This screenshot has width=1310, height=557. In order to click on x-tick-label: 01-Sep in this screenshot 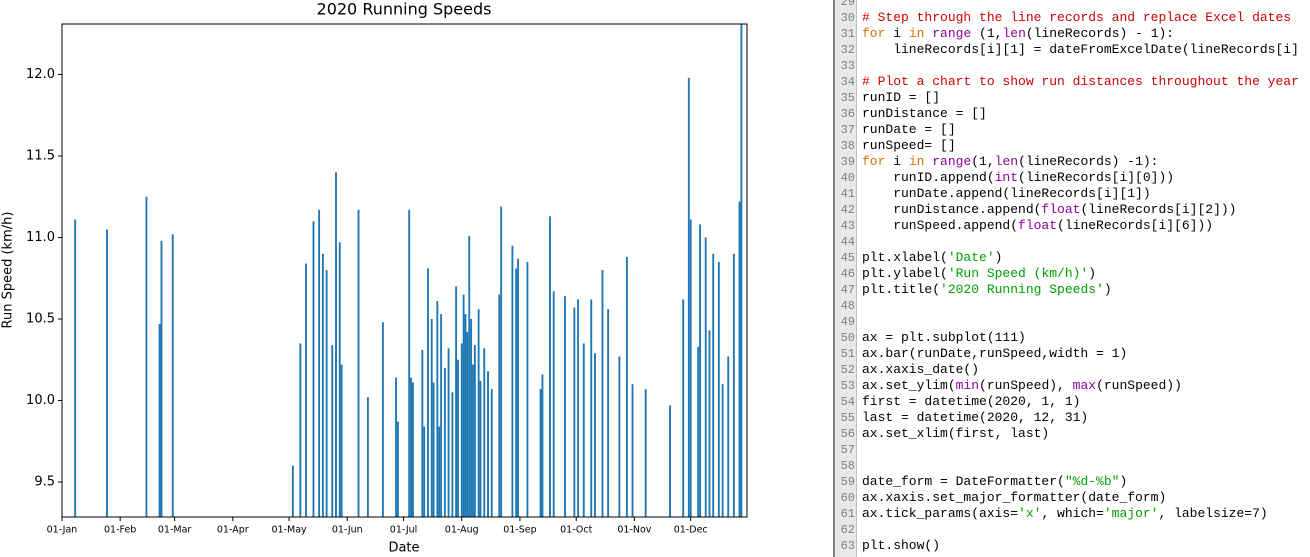, I will do `click(519, 530)`.